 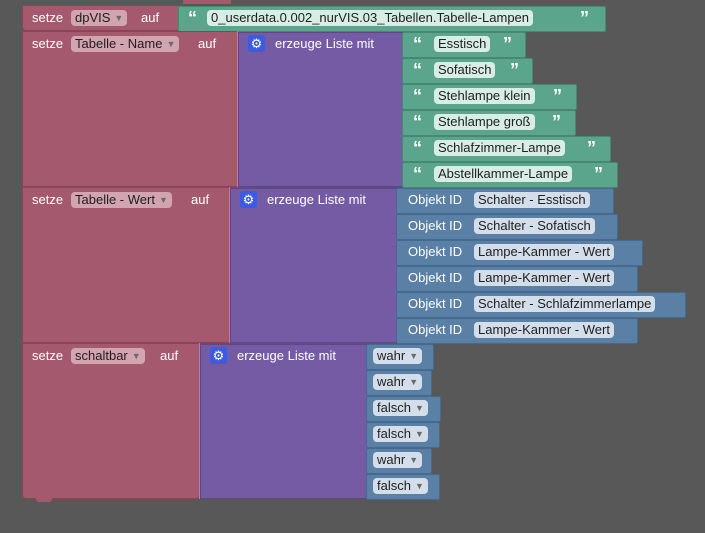 What do you see at coordinates (284, 421) in the screenshot?
I see `create-list-block-schaltbar` at bounding box center [284, 421].